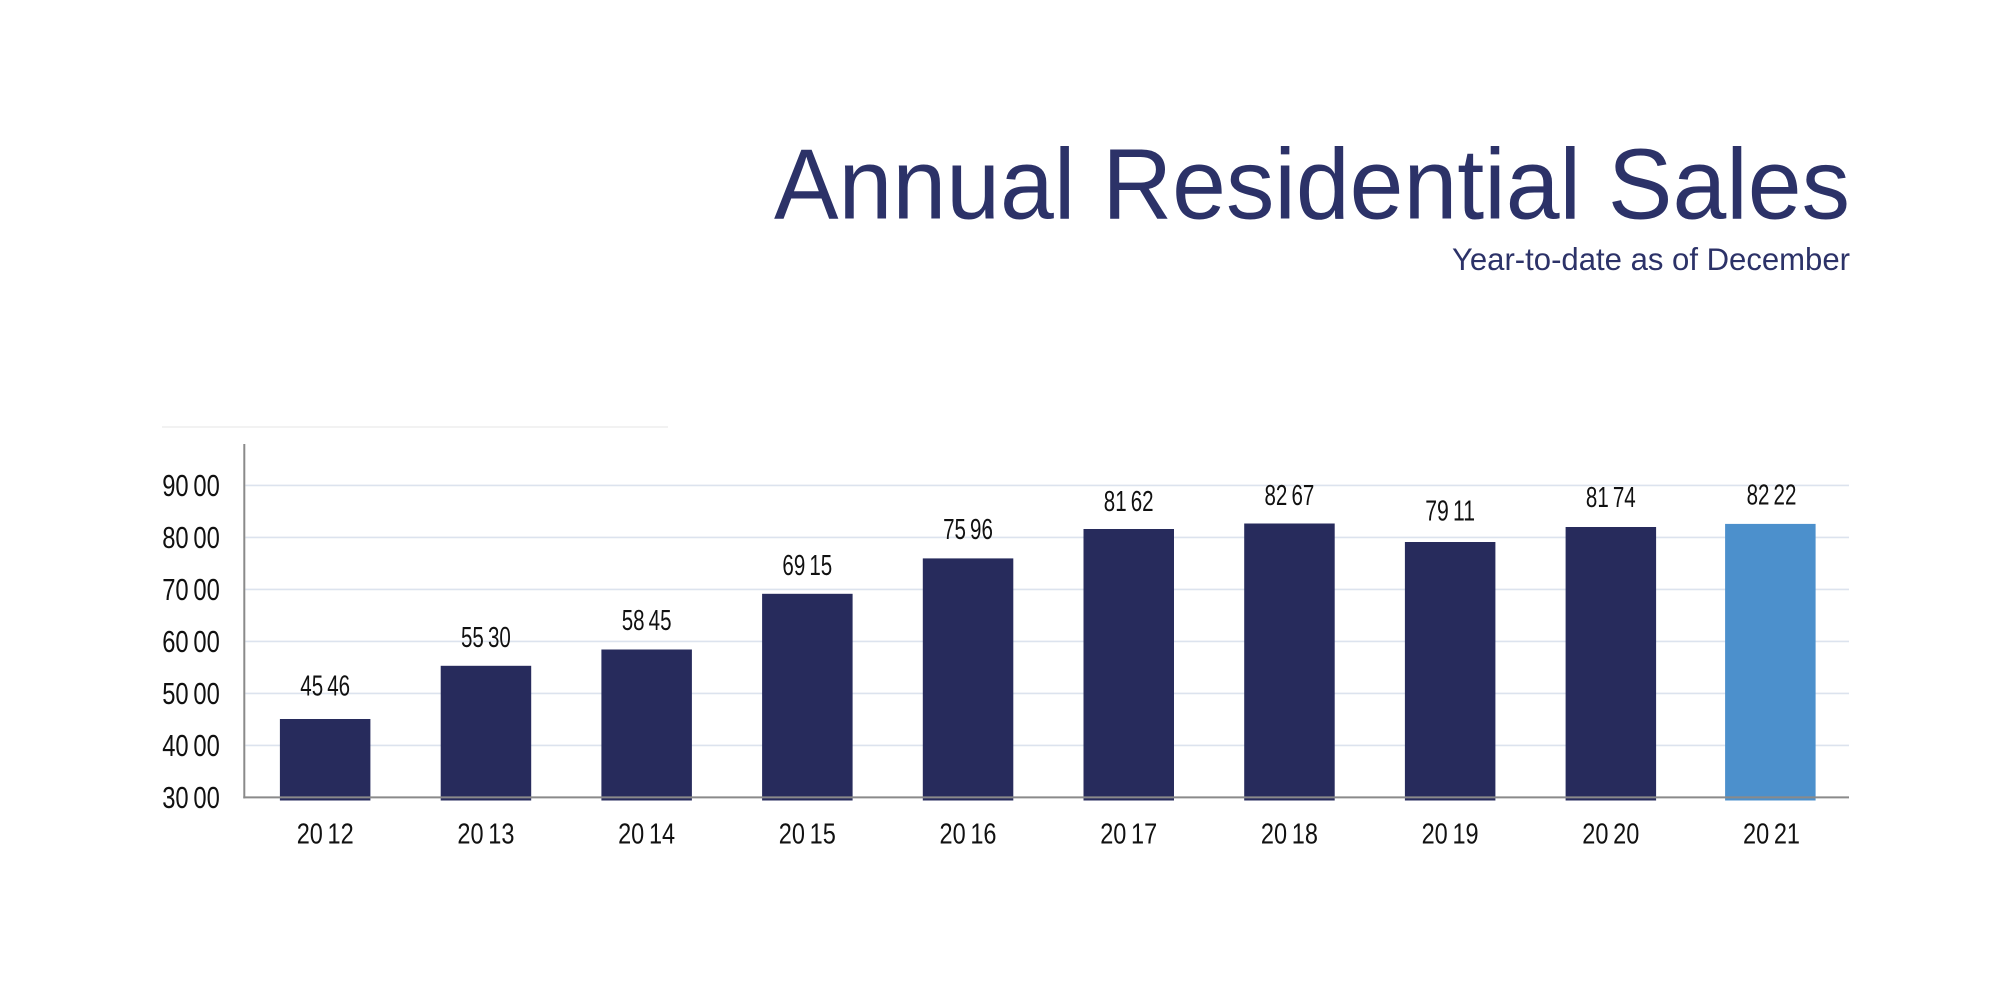 This screenshot has height=1000, width=2000. Describe the element at coordinates (646, 835) in the screenshot. I see `svg-text: 20 14` at that location.